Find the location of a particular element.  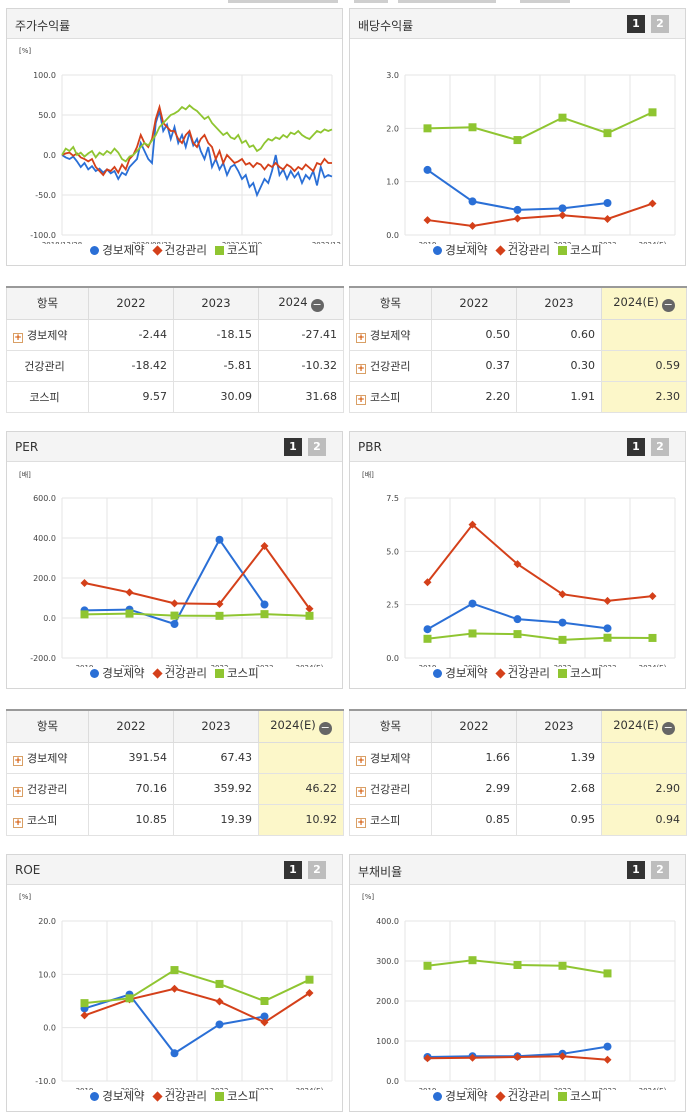

table-cell: 0.85 is located at coordinates (474, 819).